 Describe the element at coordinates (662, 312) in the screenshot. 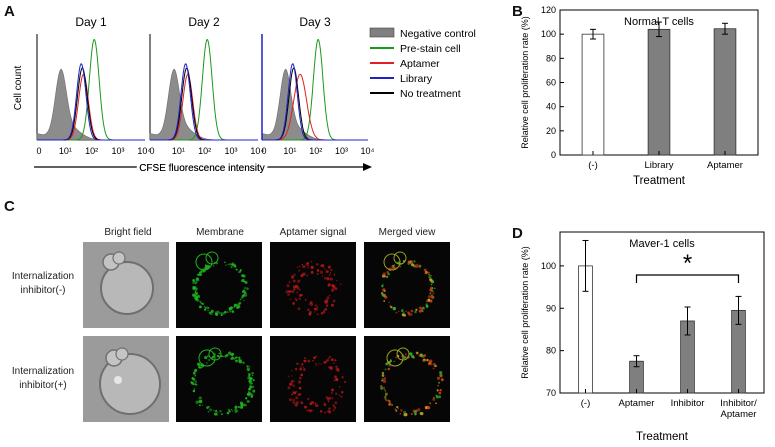

I see `plot-frame` at that location.